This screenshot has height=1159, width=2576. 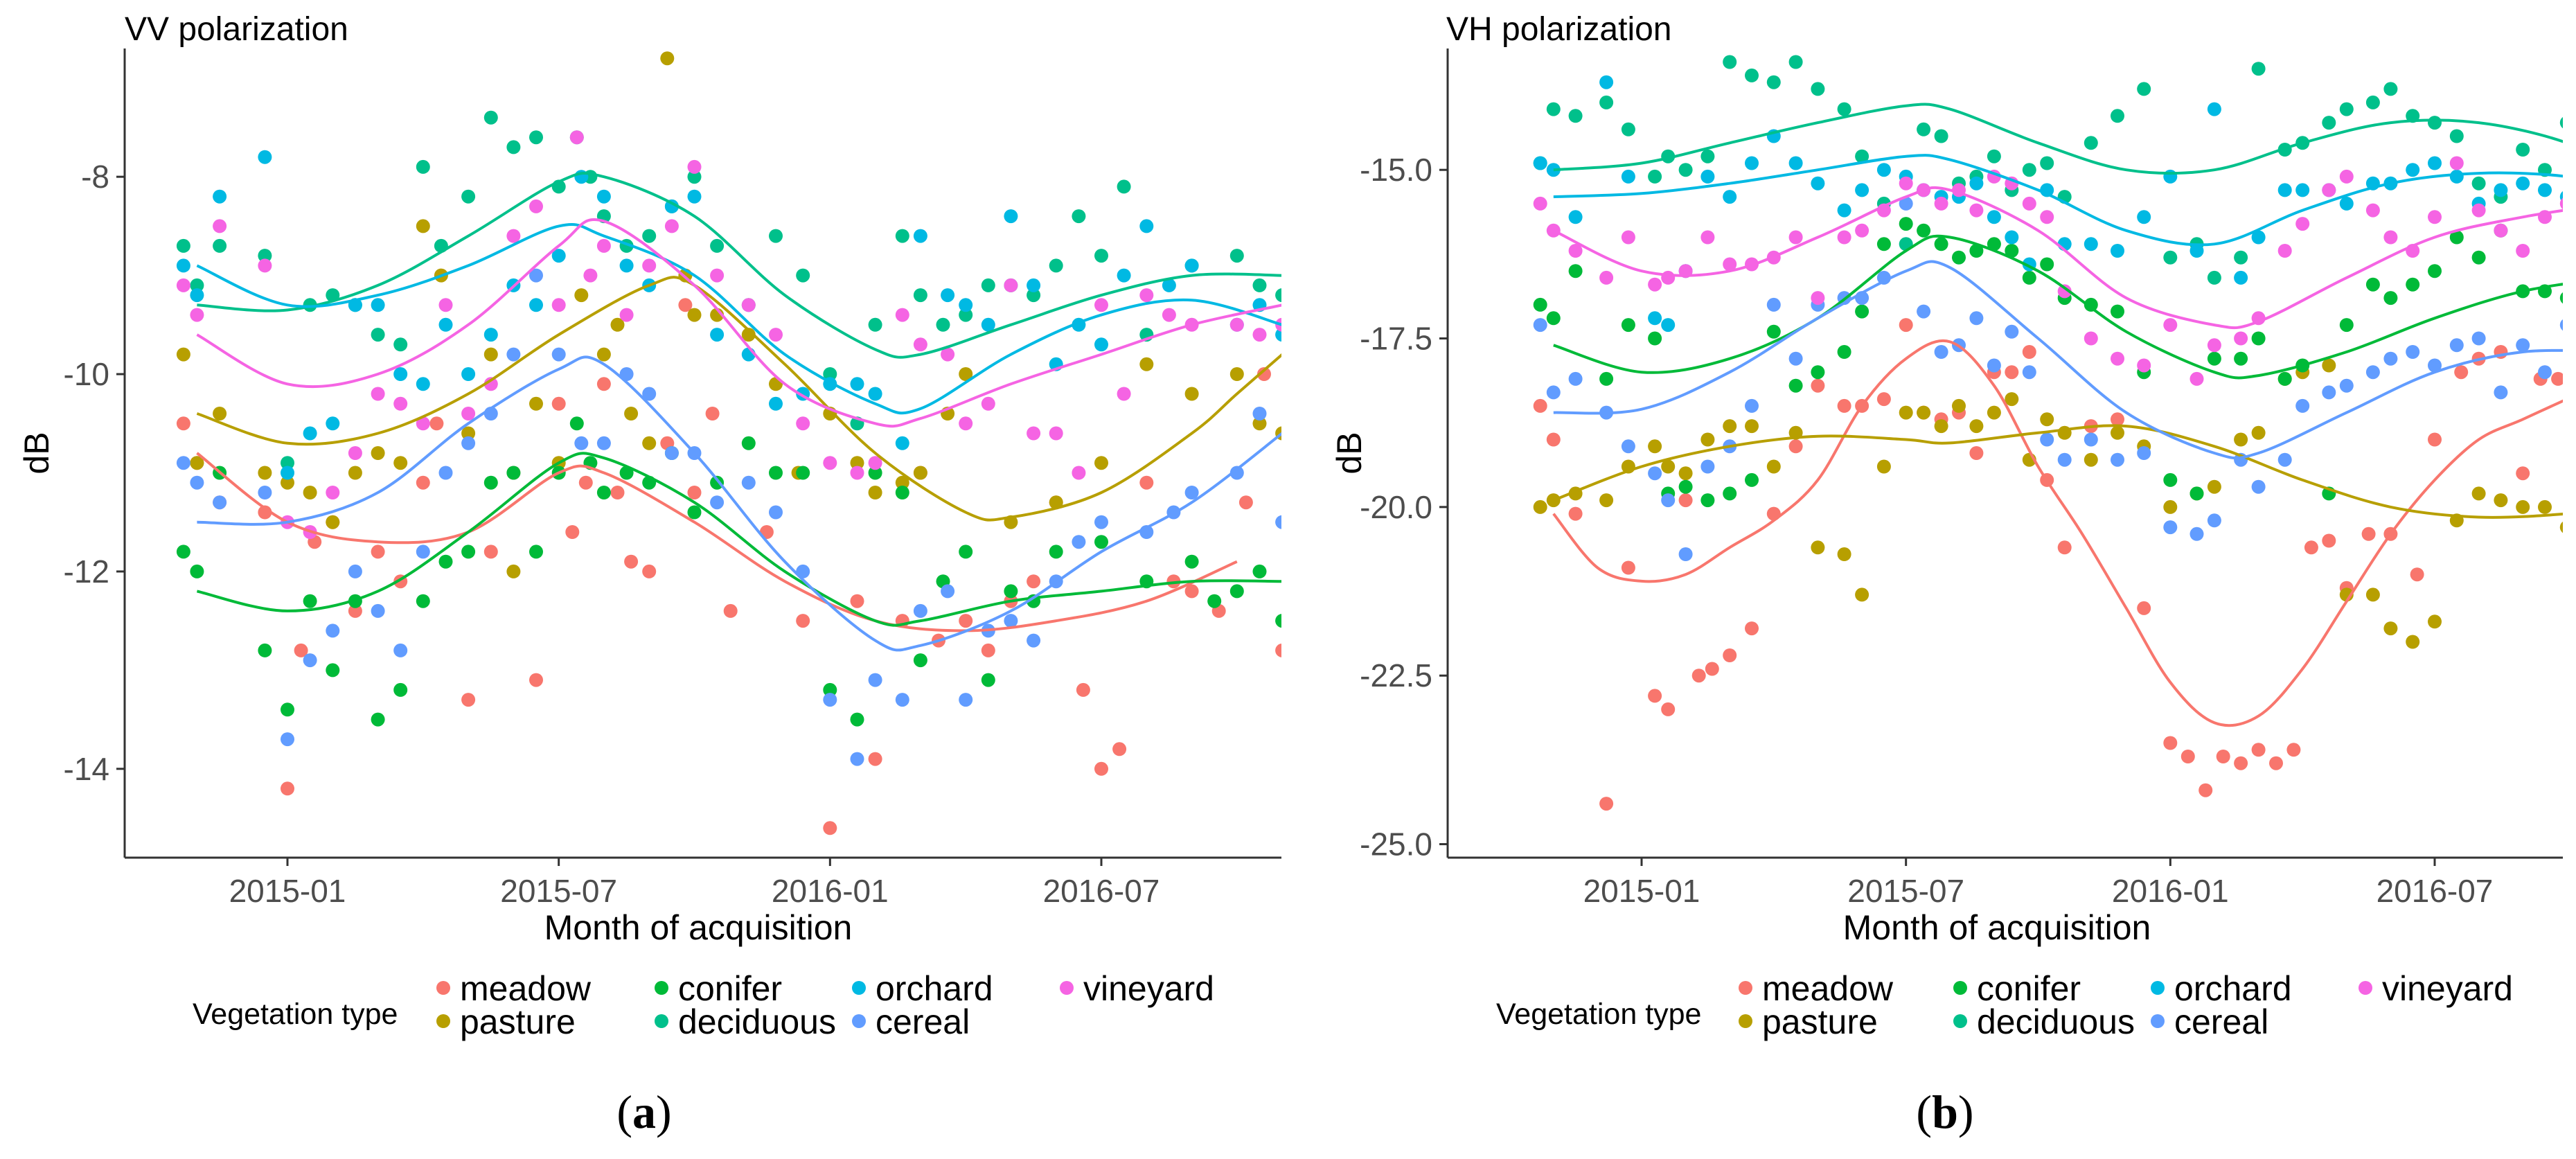 I want to click on y-axis-title: dB, so click(x=36, y=453).